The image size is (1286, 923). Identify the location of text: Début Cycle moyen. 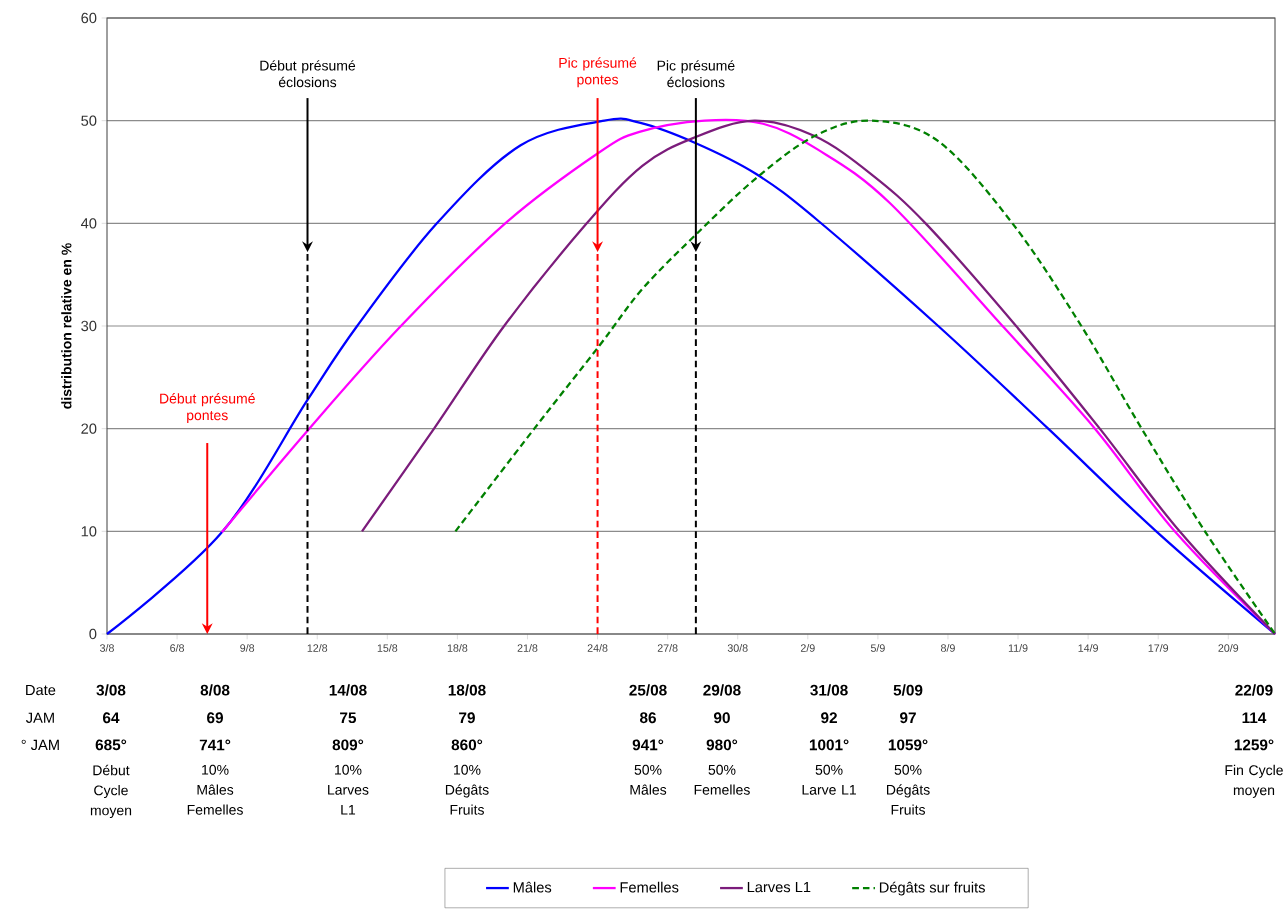
(111, 791).